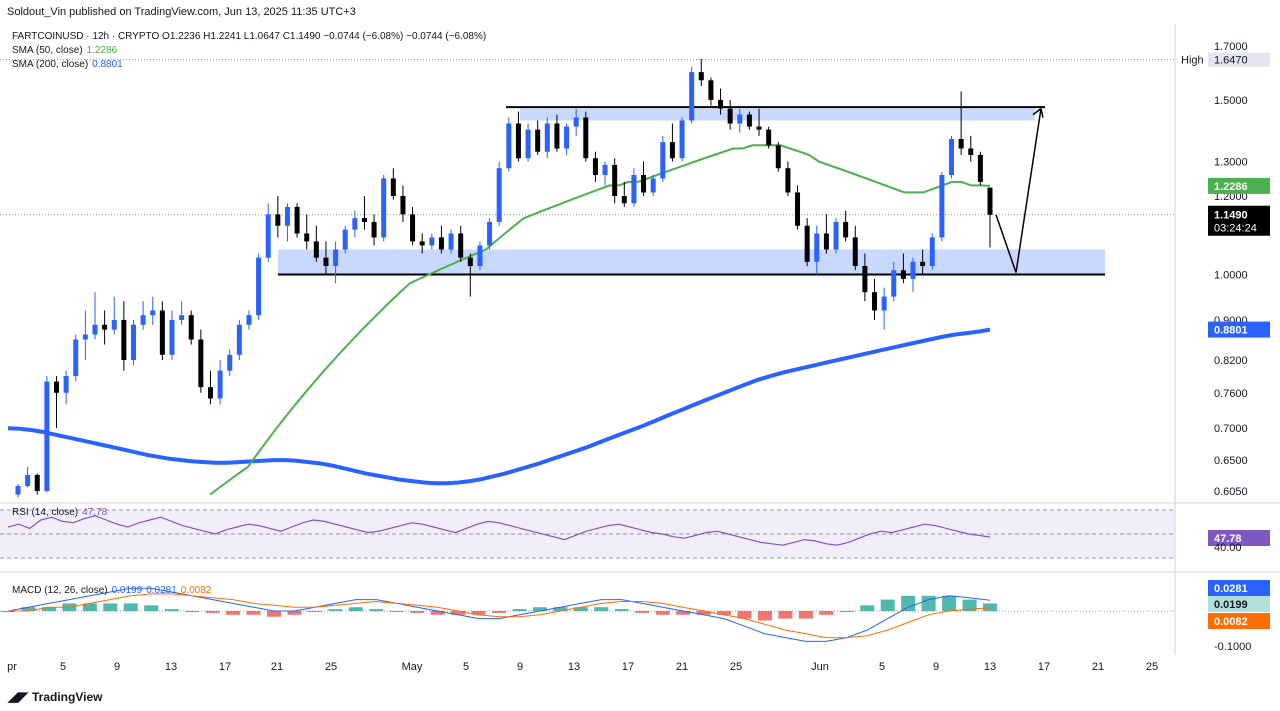 The height and width of the screenshot is (711, 1280). I want to click on sma50-label: SMA (50, close), so click(47, 50).